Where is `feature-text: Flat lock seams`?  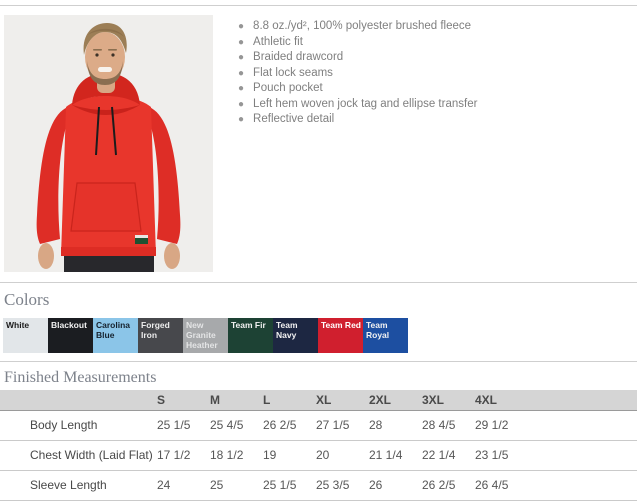 feature-text: Flat lock seams is located at coordinates (293, 72).